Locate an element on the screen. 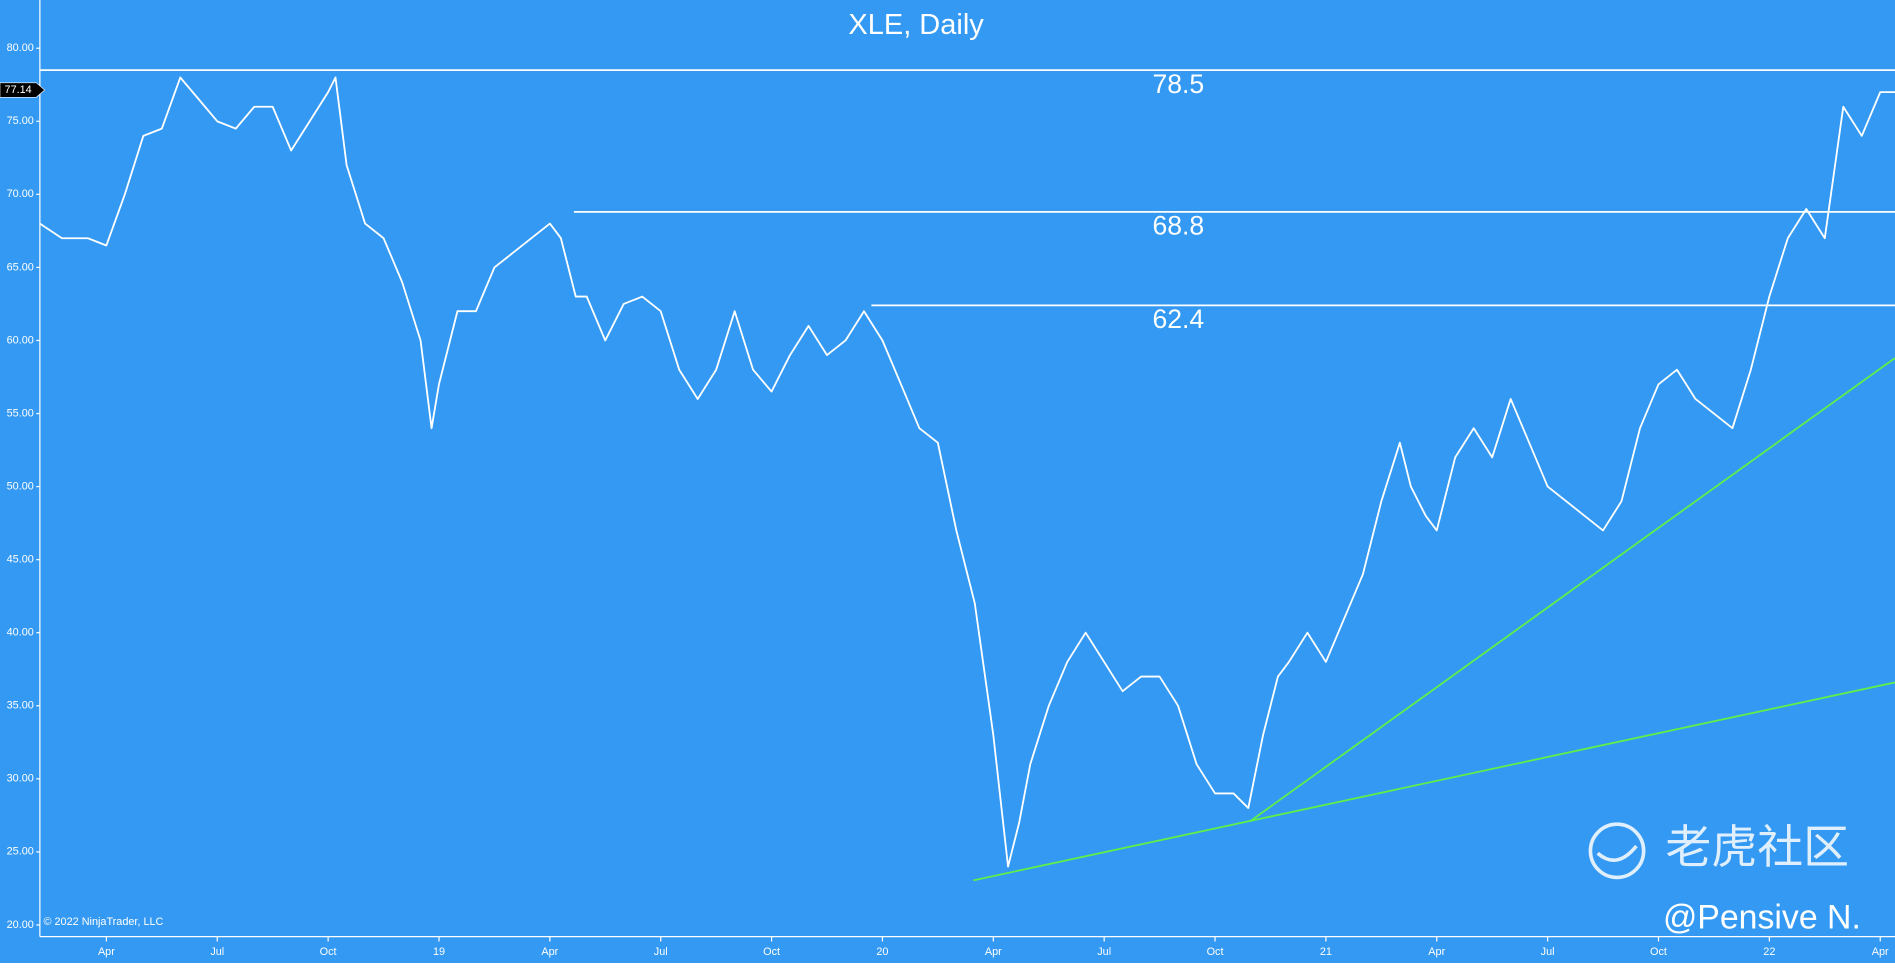  y-tick-label: 35.00 is located at coordinates (20, 706).